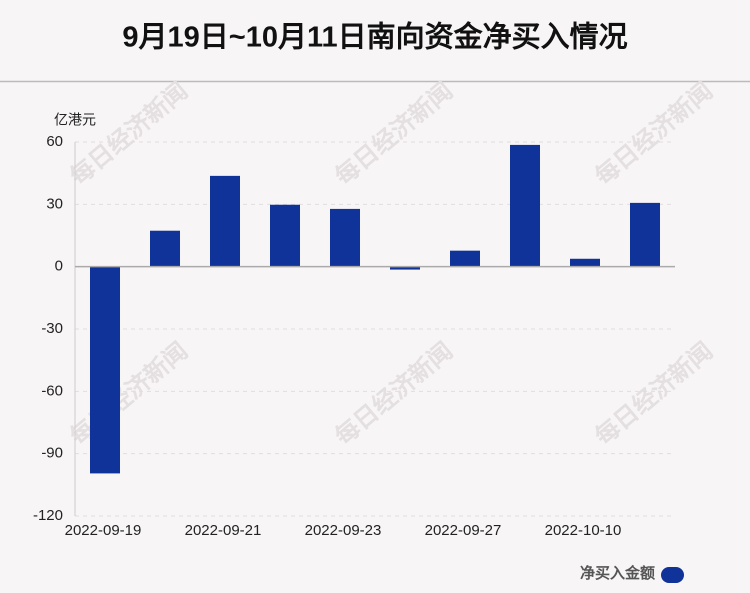 The width and height of the screenshot is (750, 593). What do you see at coordinates (463, 530) in the screenshot?
I see `x-tick-label: 2022-09-27` at bounding box center [463, 530].